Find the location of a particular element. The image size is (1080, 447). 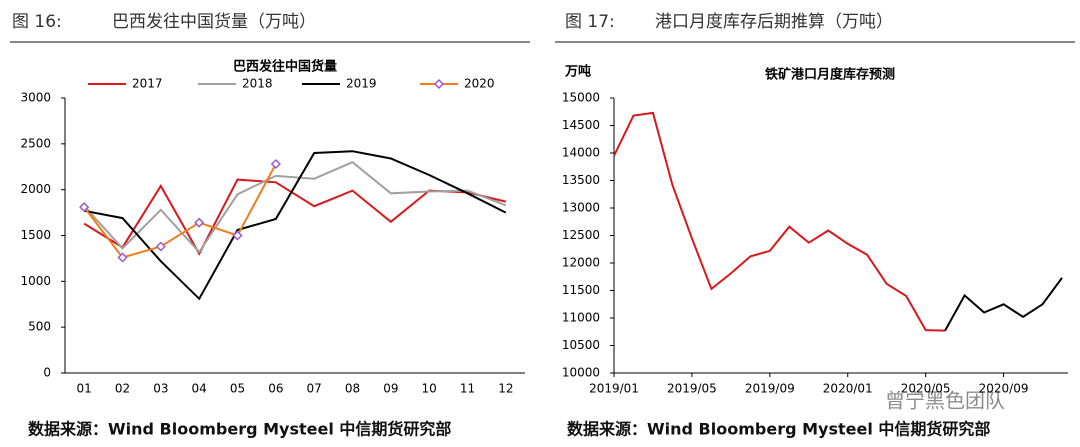

legend-label: 2017 is located at coordinates (147, 84).